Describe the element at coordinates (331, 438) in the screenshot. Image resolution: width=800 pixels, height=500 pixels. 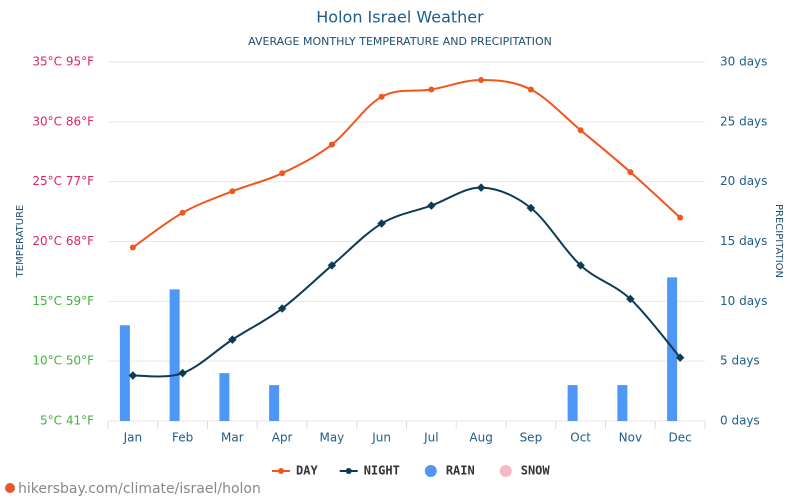
I see `x-tick-label: May` at that location.